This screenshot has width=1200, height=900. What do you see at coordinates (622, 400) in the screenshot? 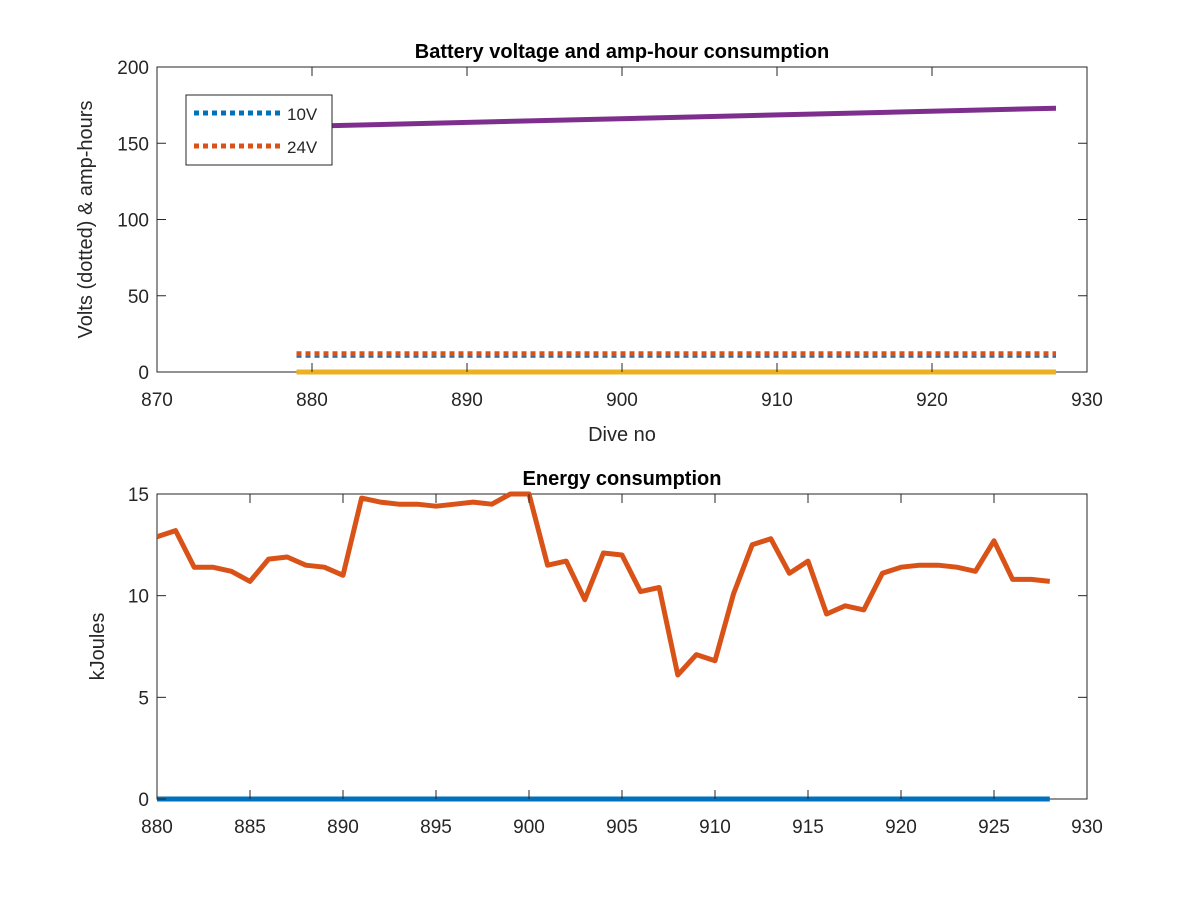
I see `voltage-x-tick-label: 900` at bounding box center [622, 400].